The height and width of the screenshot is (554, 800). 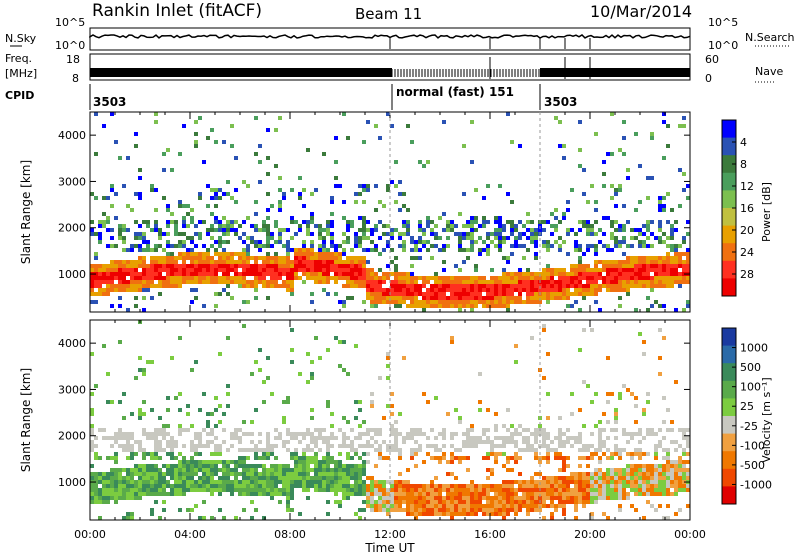 What do you see at coordinates (752, 465) in the screenshot?
I see `colorbar-tick-label: -500` at bounding box center [752, 465].